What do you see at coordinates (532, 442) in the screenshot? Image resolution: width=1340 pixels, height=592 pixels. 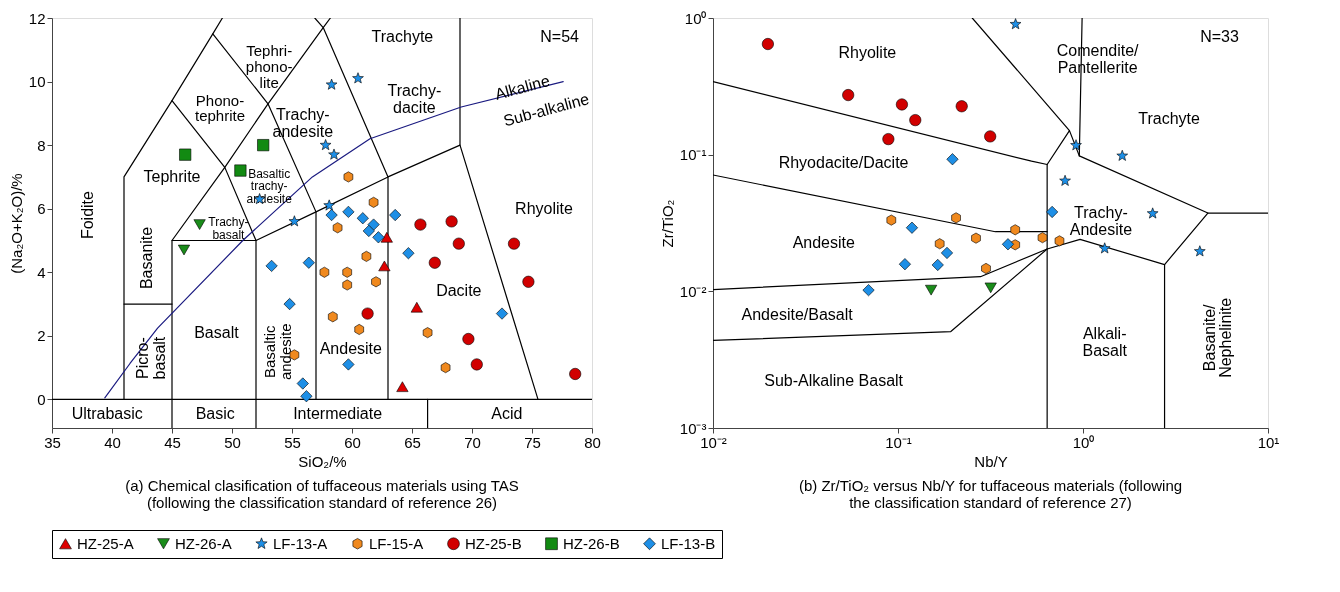 I see `x-tick-label: 75` at bounding box center [532, 442].